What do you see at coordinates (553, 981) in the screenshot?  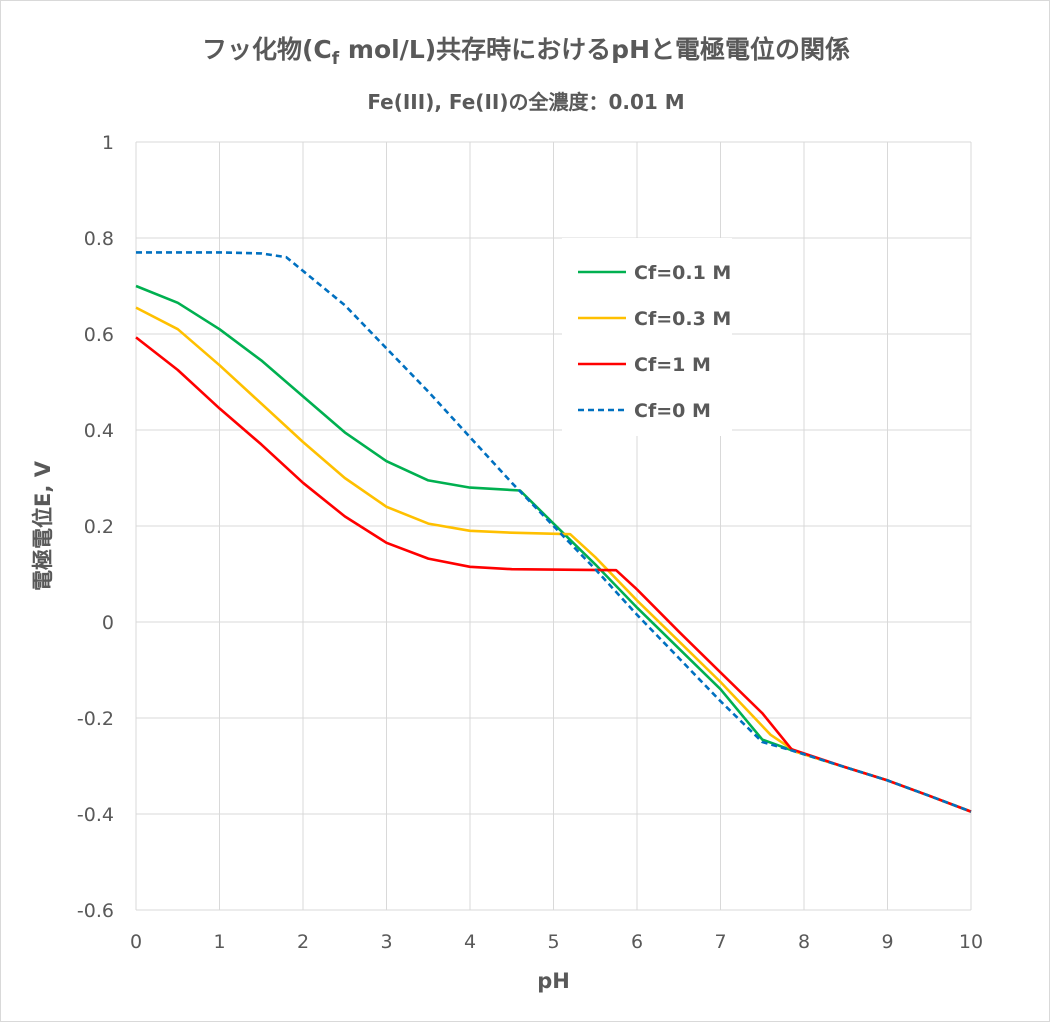 I see `x-axis-title: pH` at bounding box center [553, 981].